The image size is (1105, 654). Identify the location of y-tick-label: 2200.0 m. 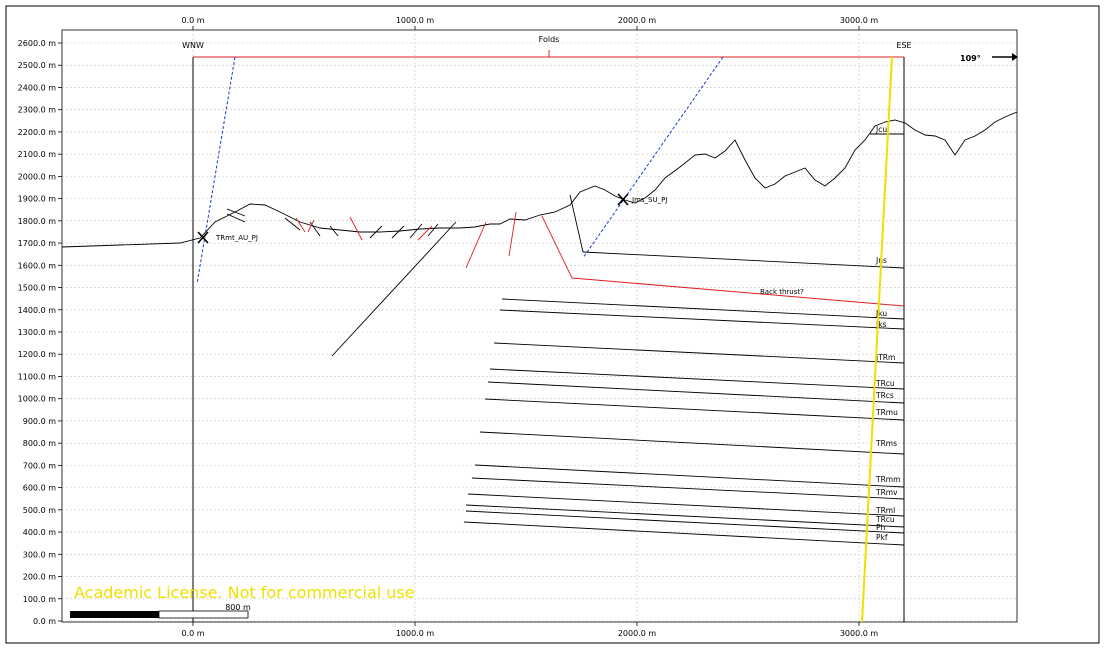
(37, 132).